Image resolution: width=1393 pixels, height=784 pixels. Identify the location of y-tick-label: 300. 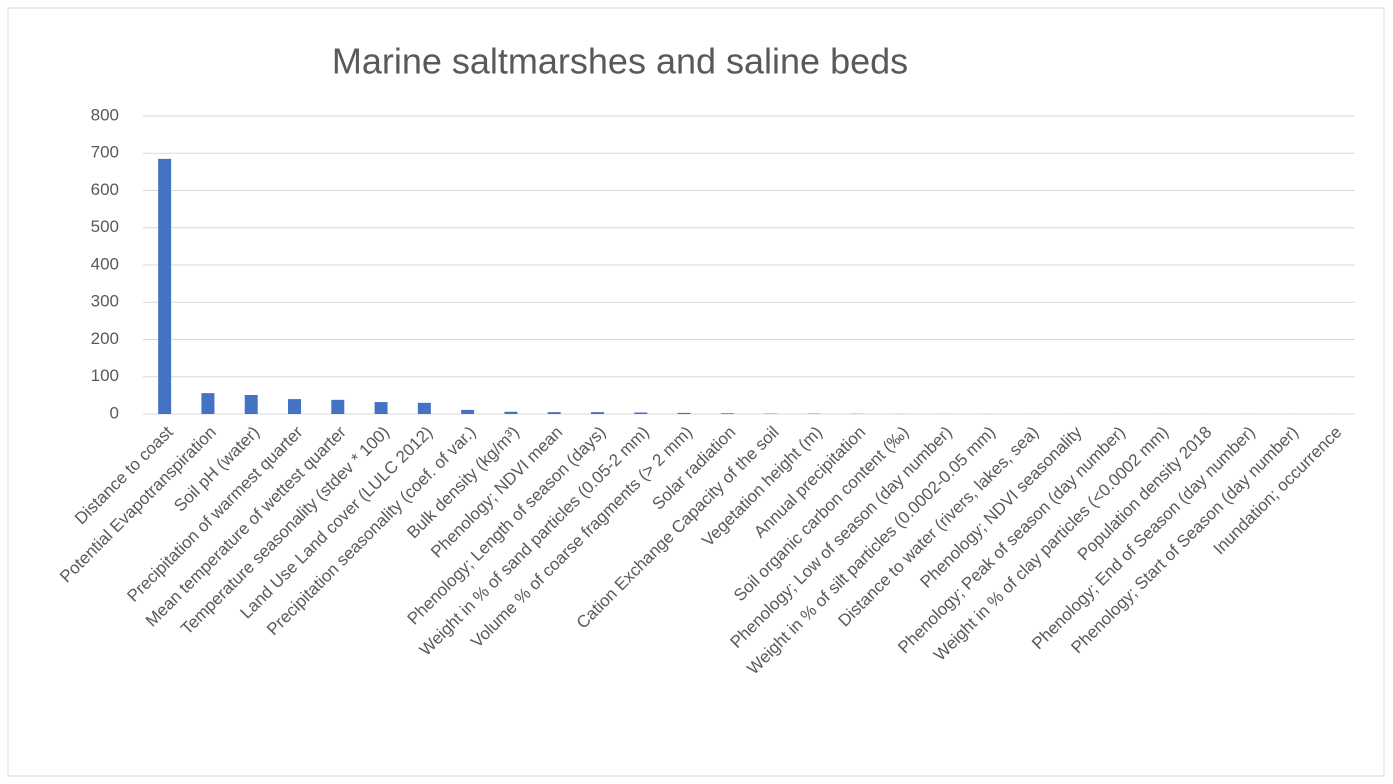
(105, 301).